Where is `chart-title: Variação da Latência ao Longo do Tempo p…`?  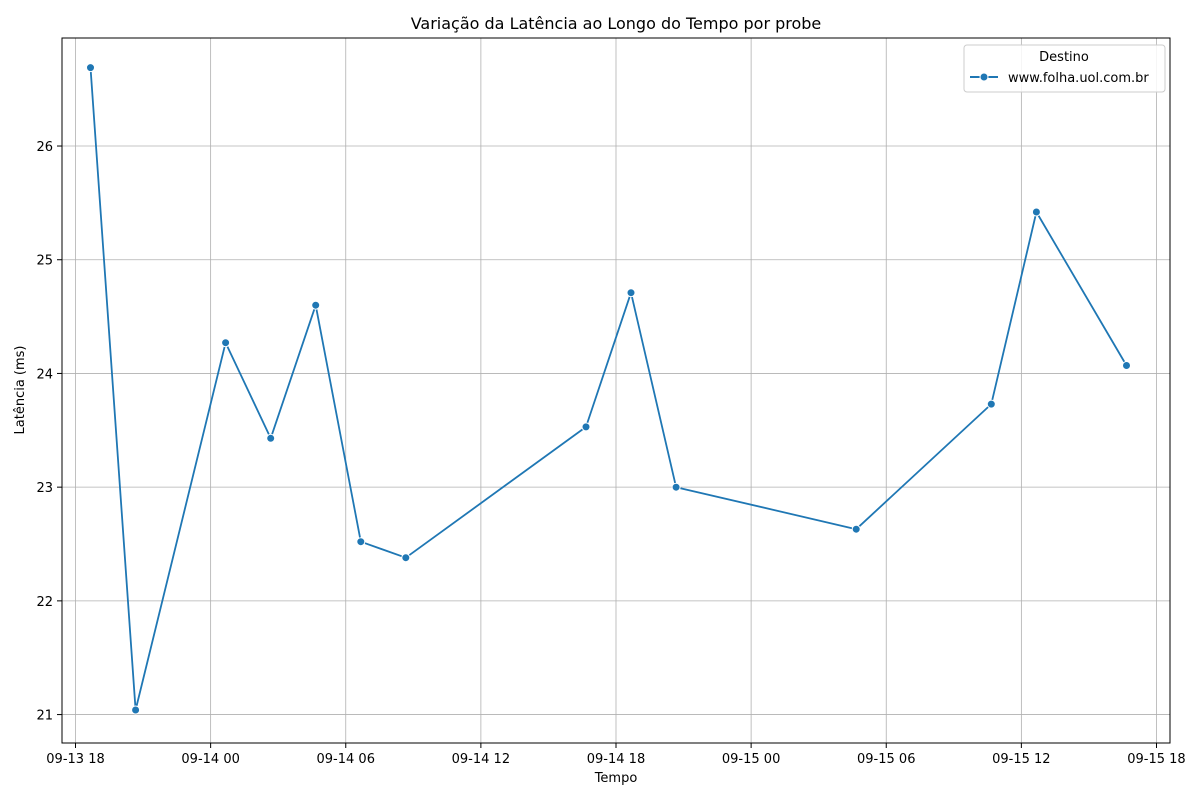 chart-title: Variação da Latência ao Longo do Tempo p… is located at coordinates (616, 23).